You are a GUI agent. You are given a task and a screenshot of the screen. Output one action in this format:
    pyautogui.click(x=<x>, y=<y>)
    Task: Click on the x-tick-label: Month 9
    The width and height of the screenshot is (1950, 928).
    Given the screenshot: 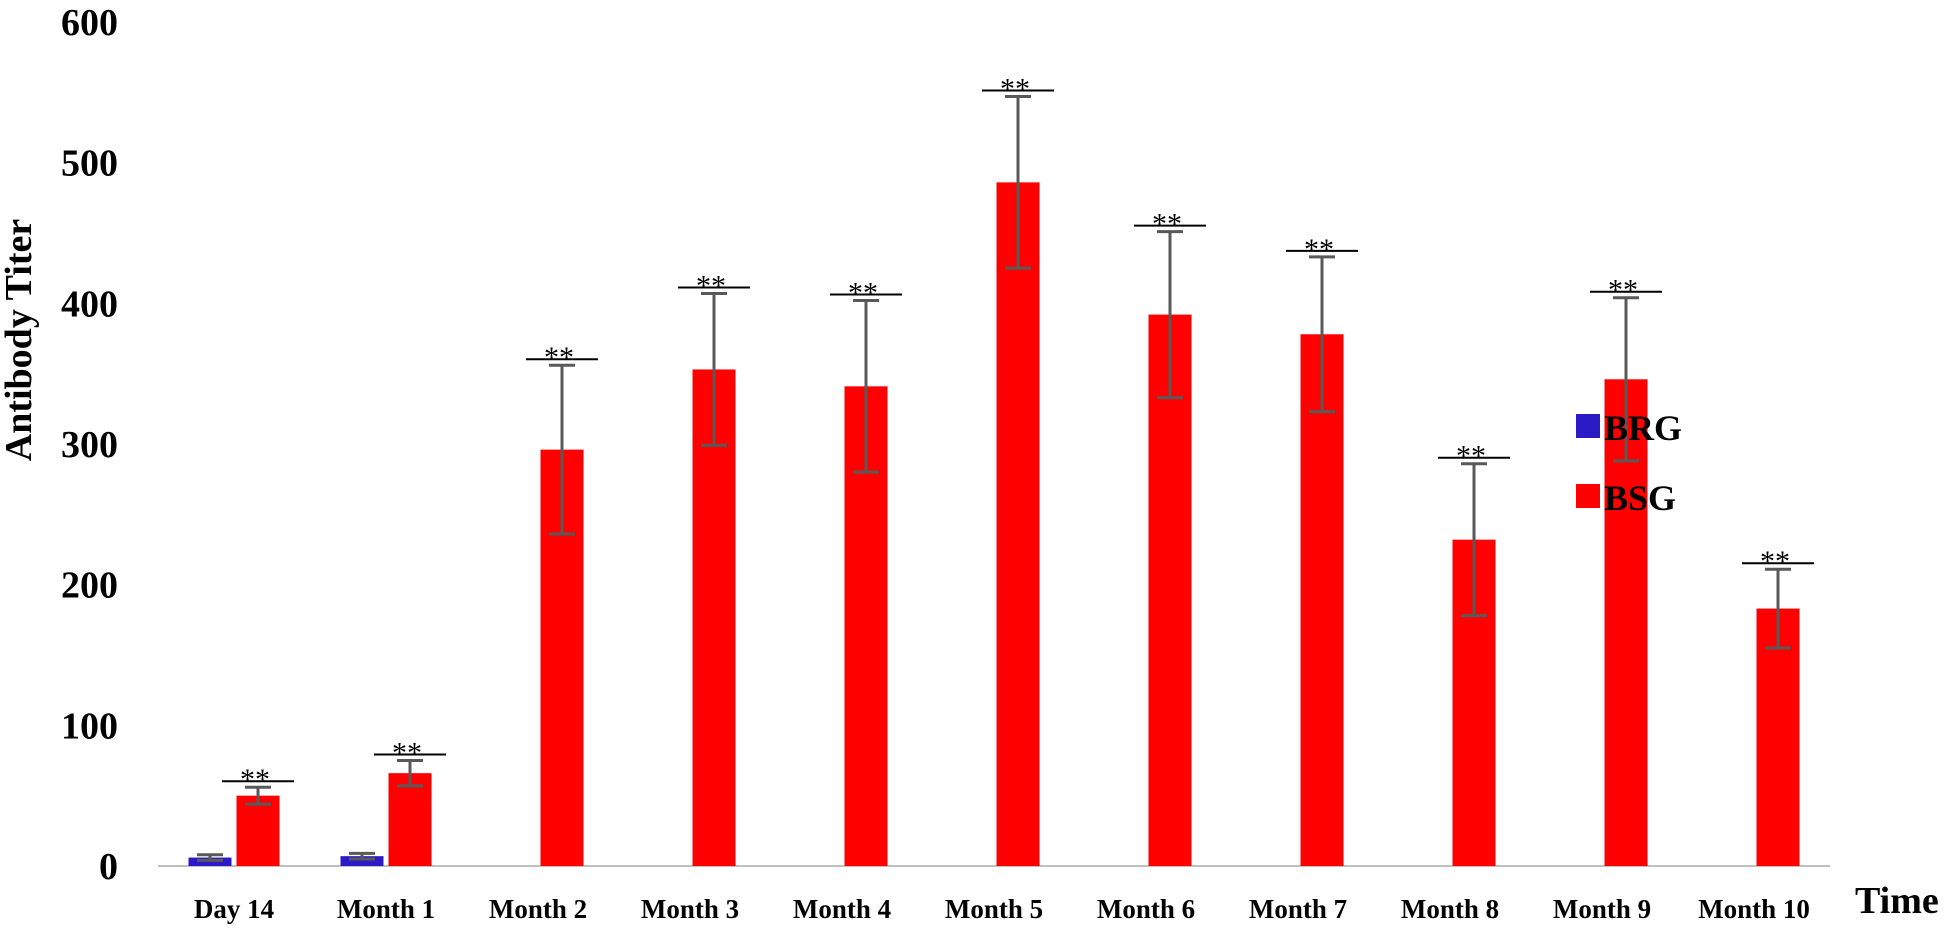 What is the action you would take?
    pyautogui.click(x=1602, y=909)
    